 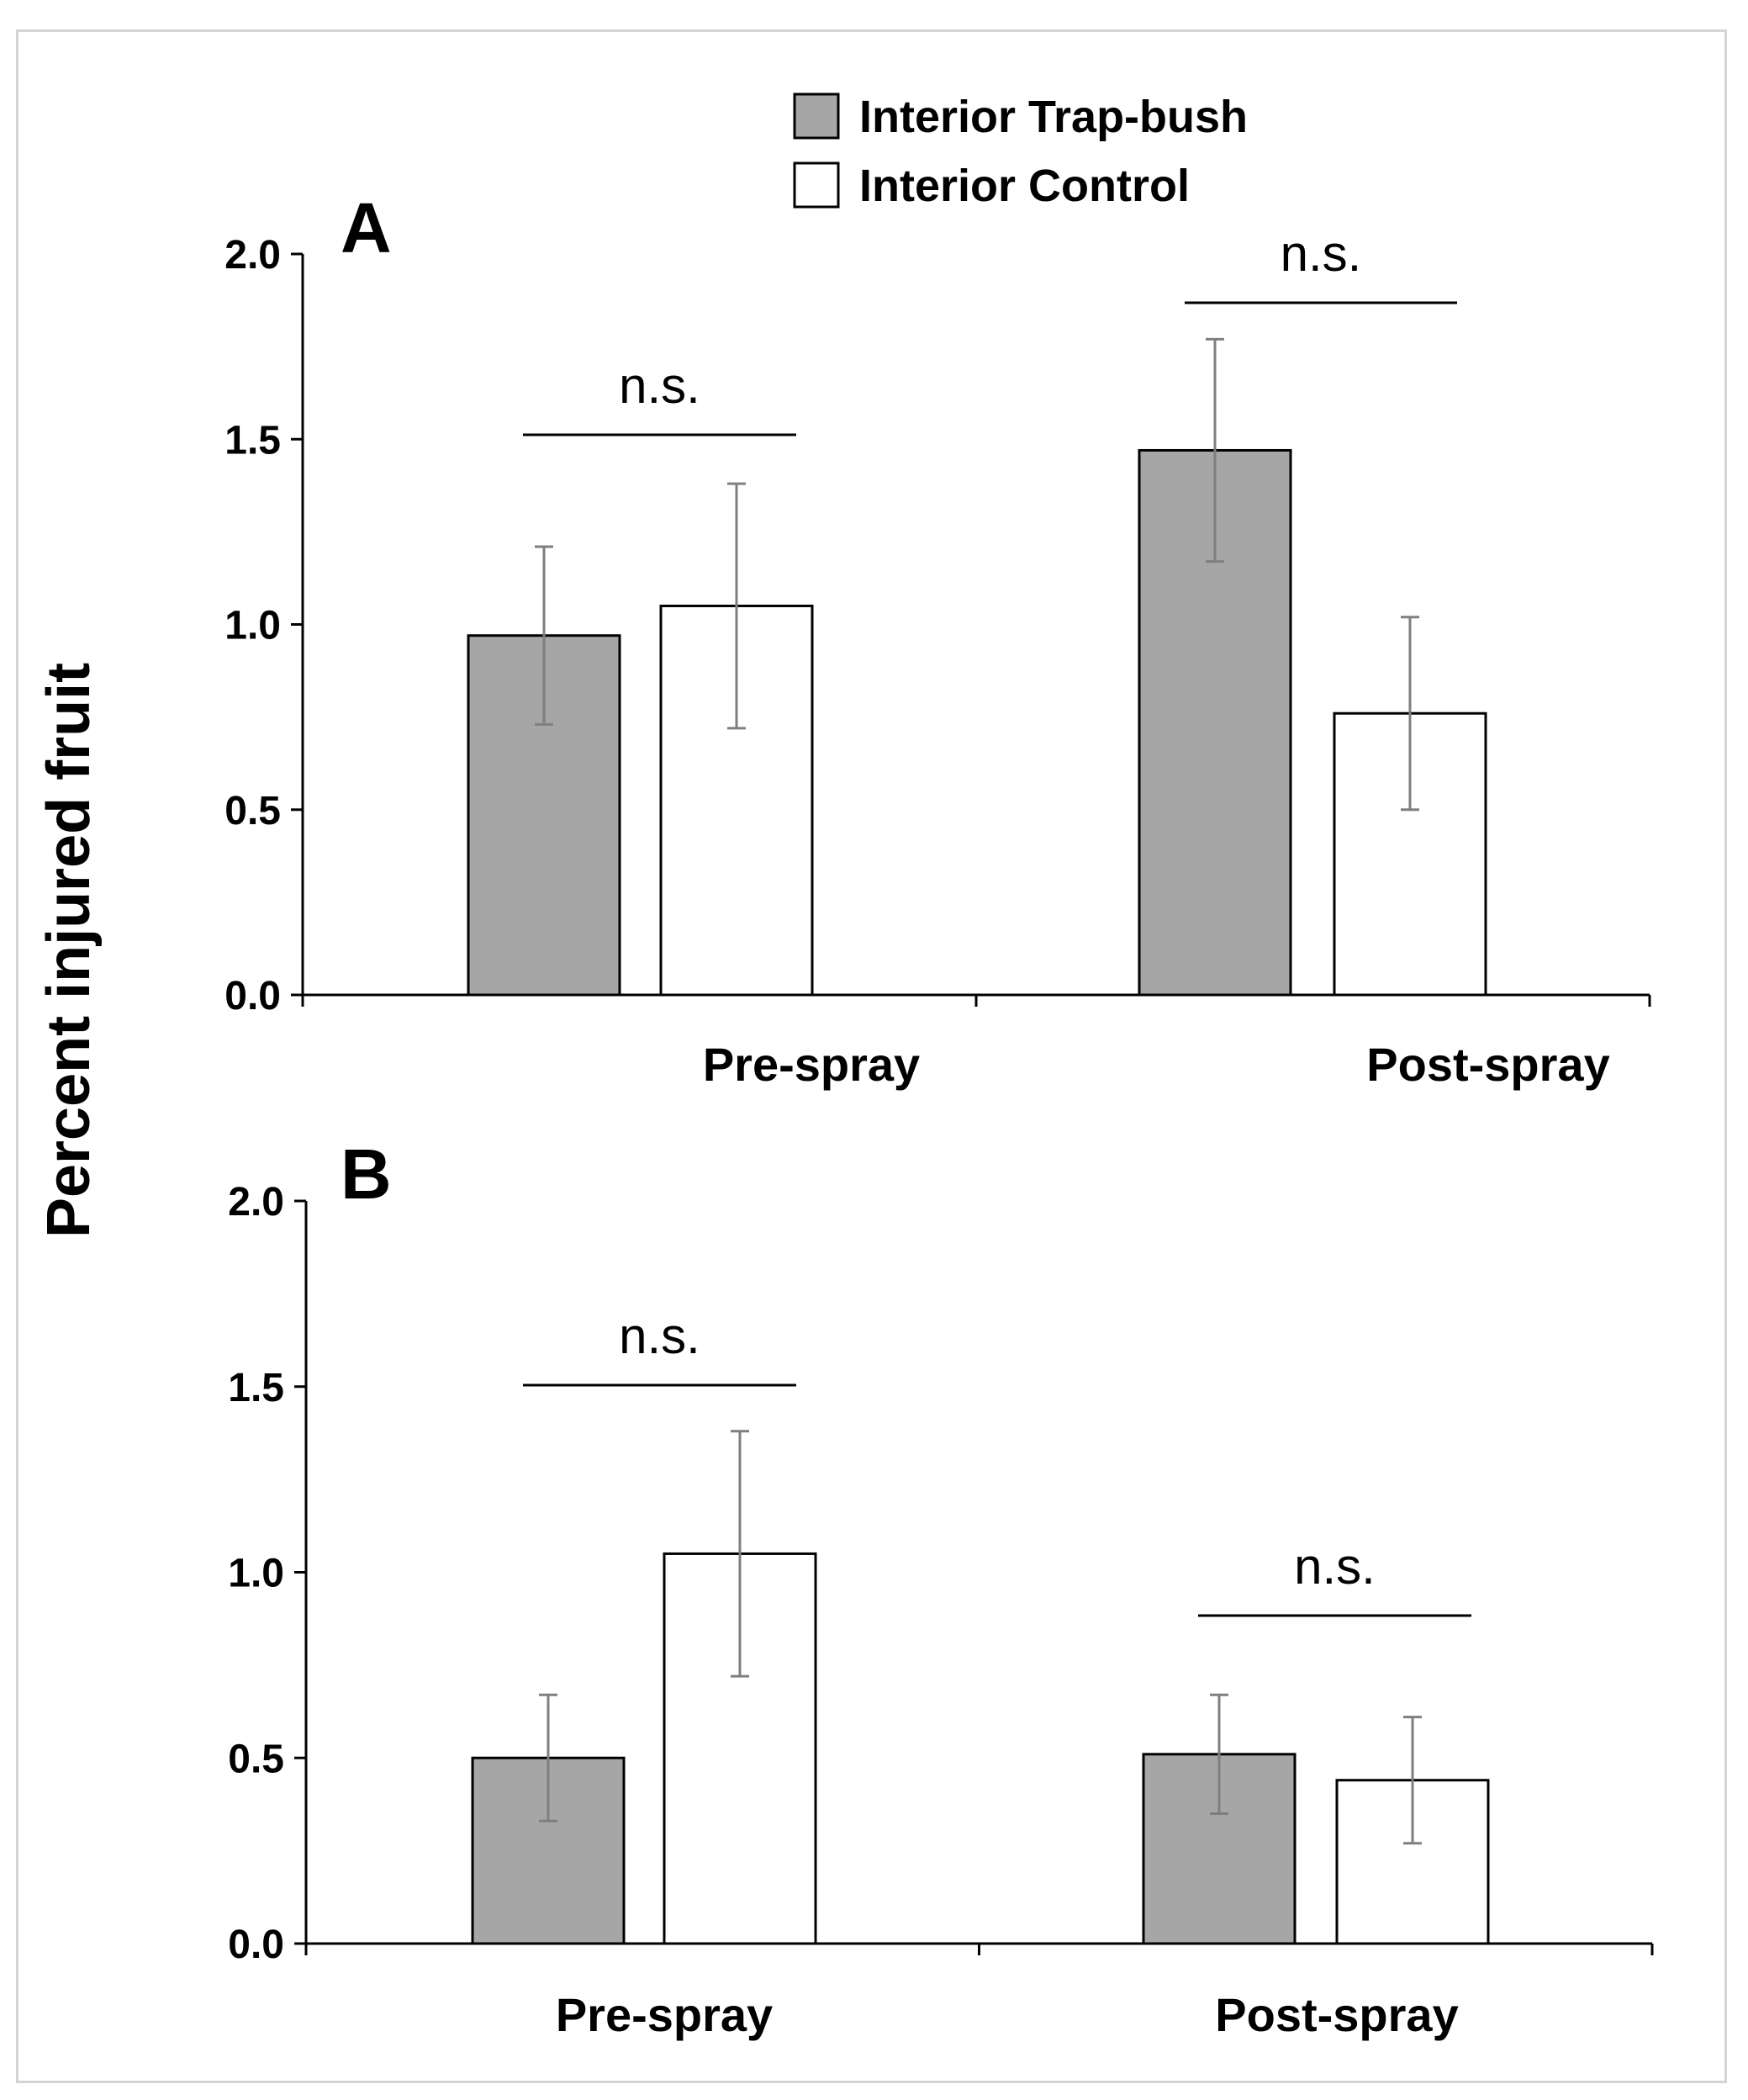 What do you see at coordinates (816, 185) in the screenshot?
I see `legend-swatch-control` at bounding box center [816, 185].